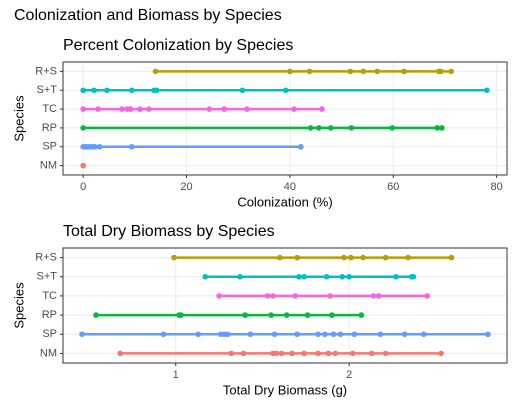 Image resolution: width=523 pixels, height=412 pixels. I want to click on x-tick-label: 20, so click(186, 187).